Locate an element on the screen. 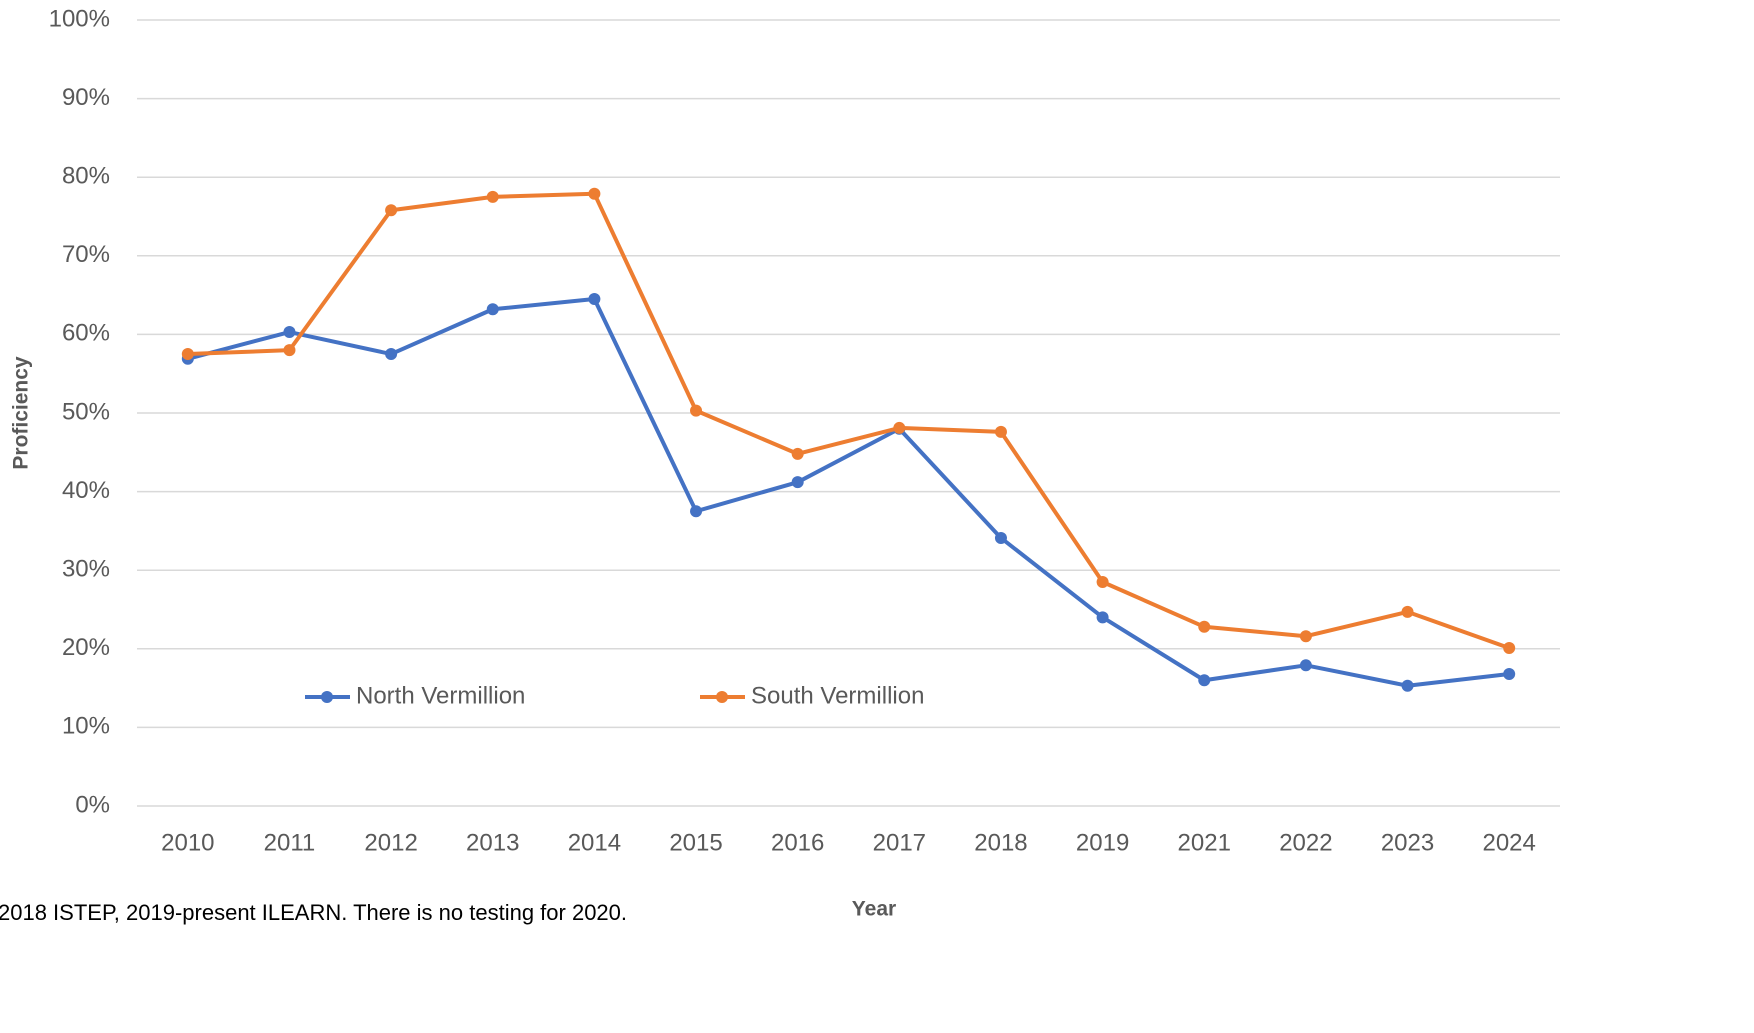 The width and height of the screenshot is (1754, 1033). y-tick-label: 40% is located at coordinates (86, 490).